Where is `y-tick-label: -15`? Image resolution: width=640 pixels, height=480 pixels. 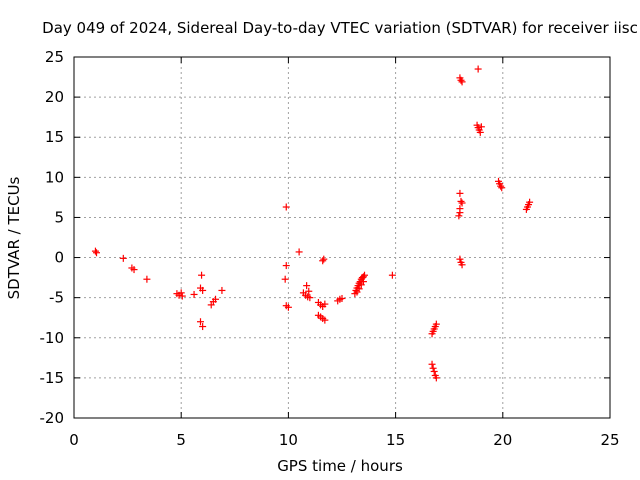 y-tick-label: -15 is located at coordinates (52, 378).